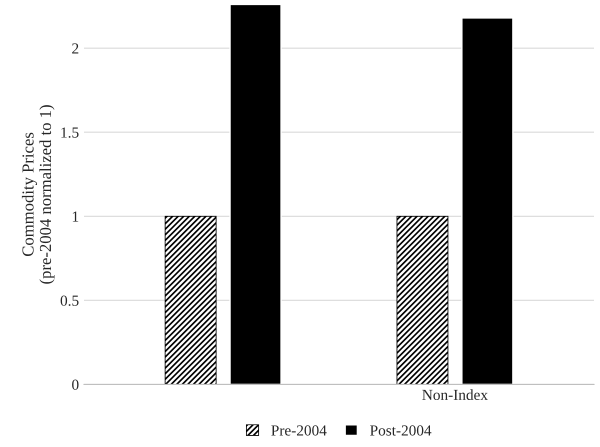 This screenshot has width=600, height=447. I want to click on y-axis-title: Commodity Prices (pre-2004 normalized to 1), so click(38, 194).